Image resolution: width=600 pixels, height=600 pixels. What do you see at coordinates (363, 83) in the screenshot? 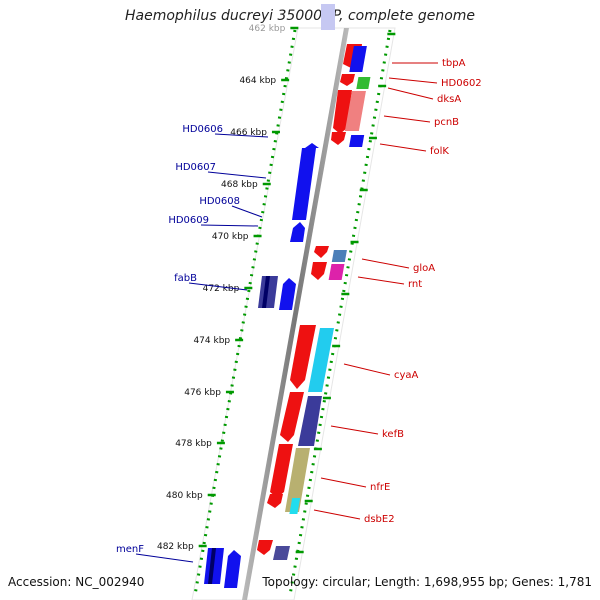
I see `gene-hd0602-b` at bounding box center [363, 83].